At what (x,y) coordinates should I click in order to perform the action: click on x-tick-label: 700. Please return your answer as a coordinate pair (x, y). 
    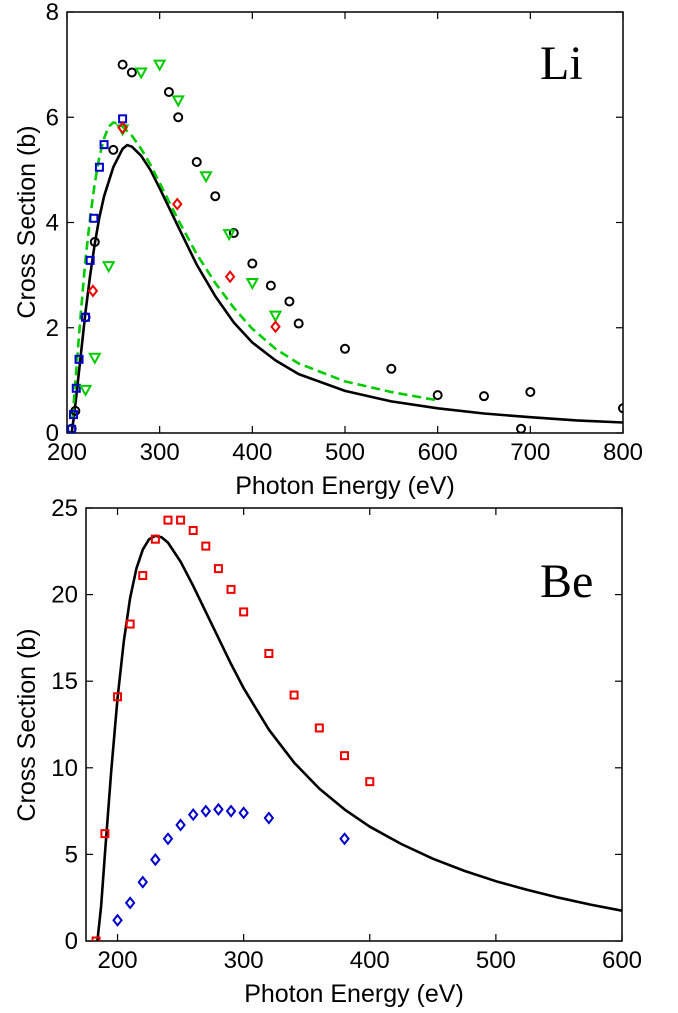
    Looking at the image, I should click on (530, 452).